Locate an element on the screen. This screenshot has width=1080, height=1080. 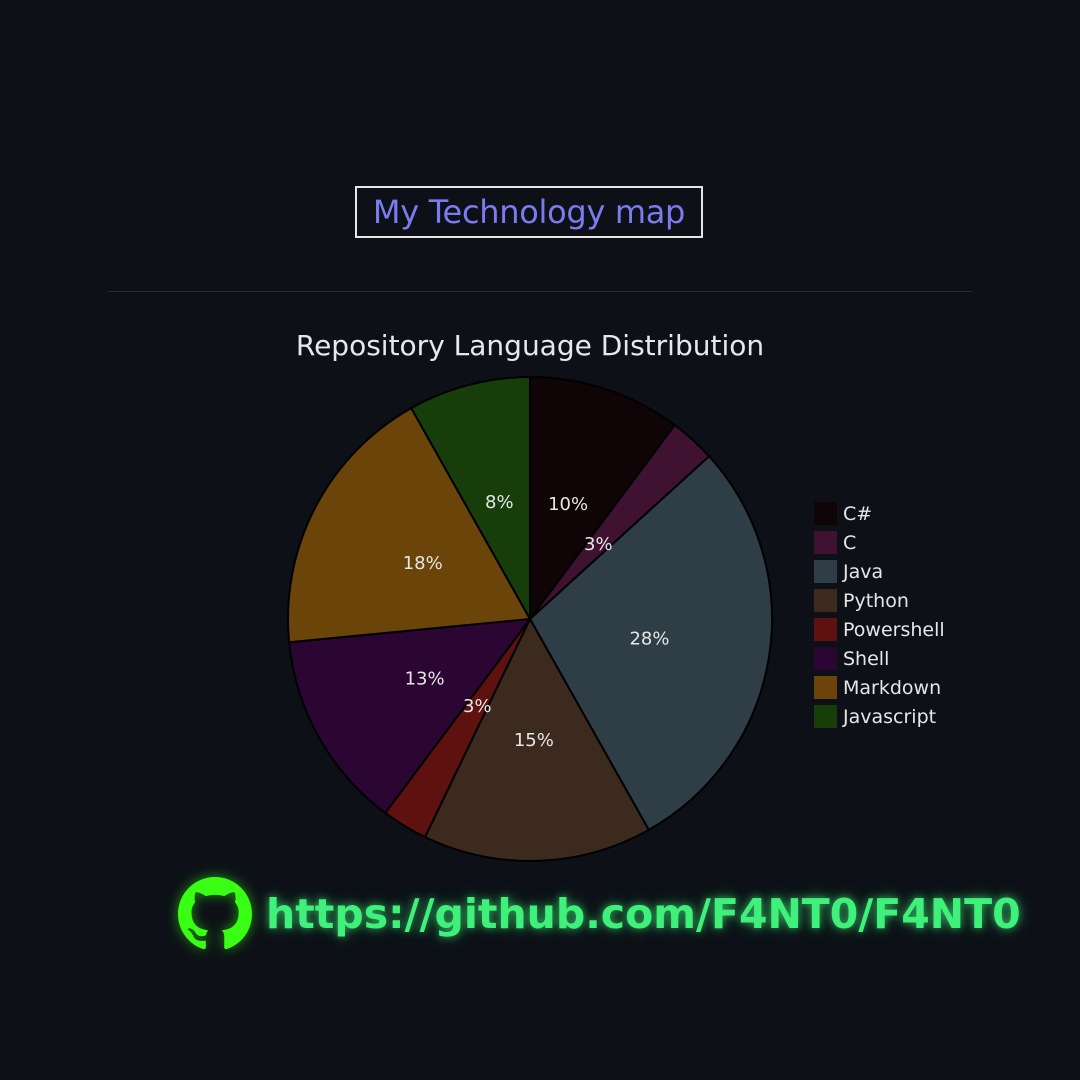
slice-percent-label: 13% is located at coordinates (425, 678).